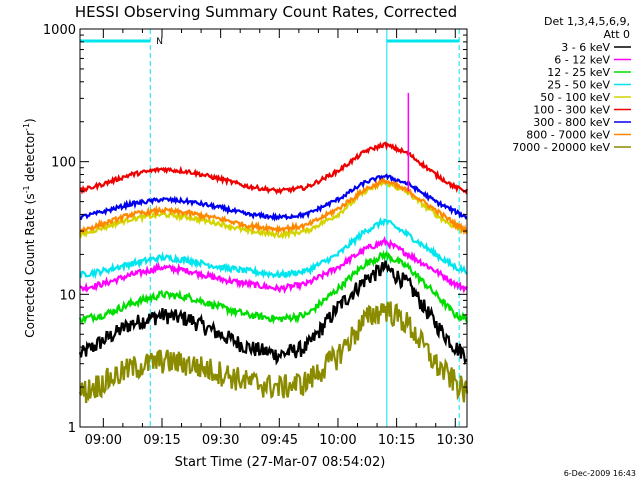 The height and width of the screenshot is (480, 640). What do you see at coordinates (30, 265) in the screenshot?
I see `y-axis-label-main: Corrected Count Rate (s` at bounding box center [30, 265].